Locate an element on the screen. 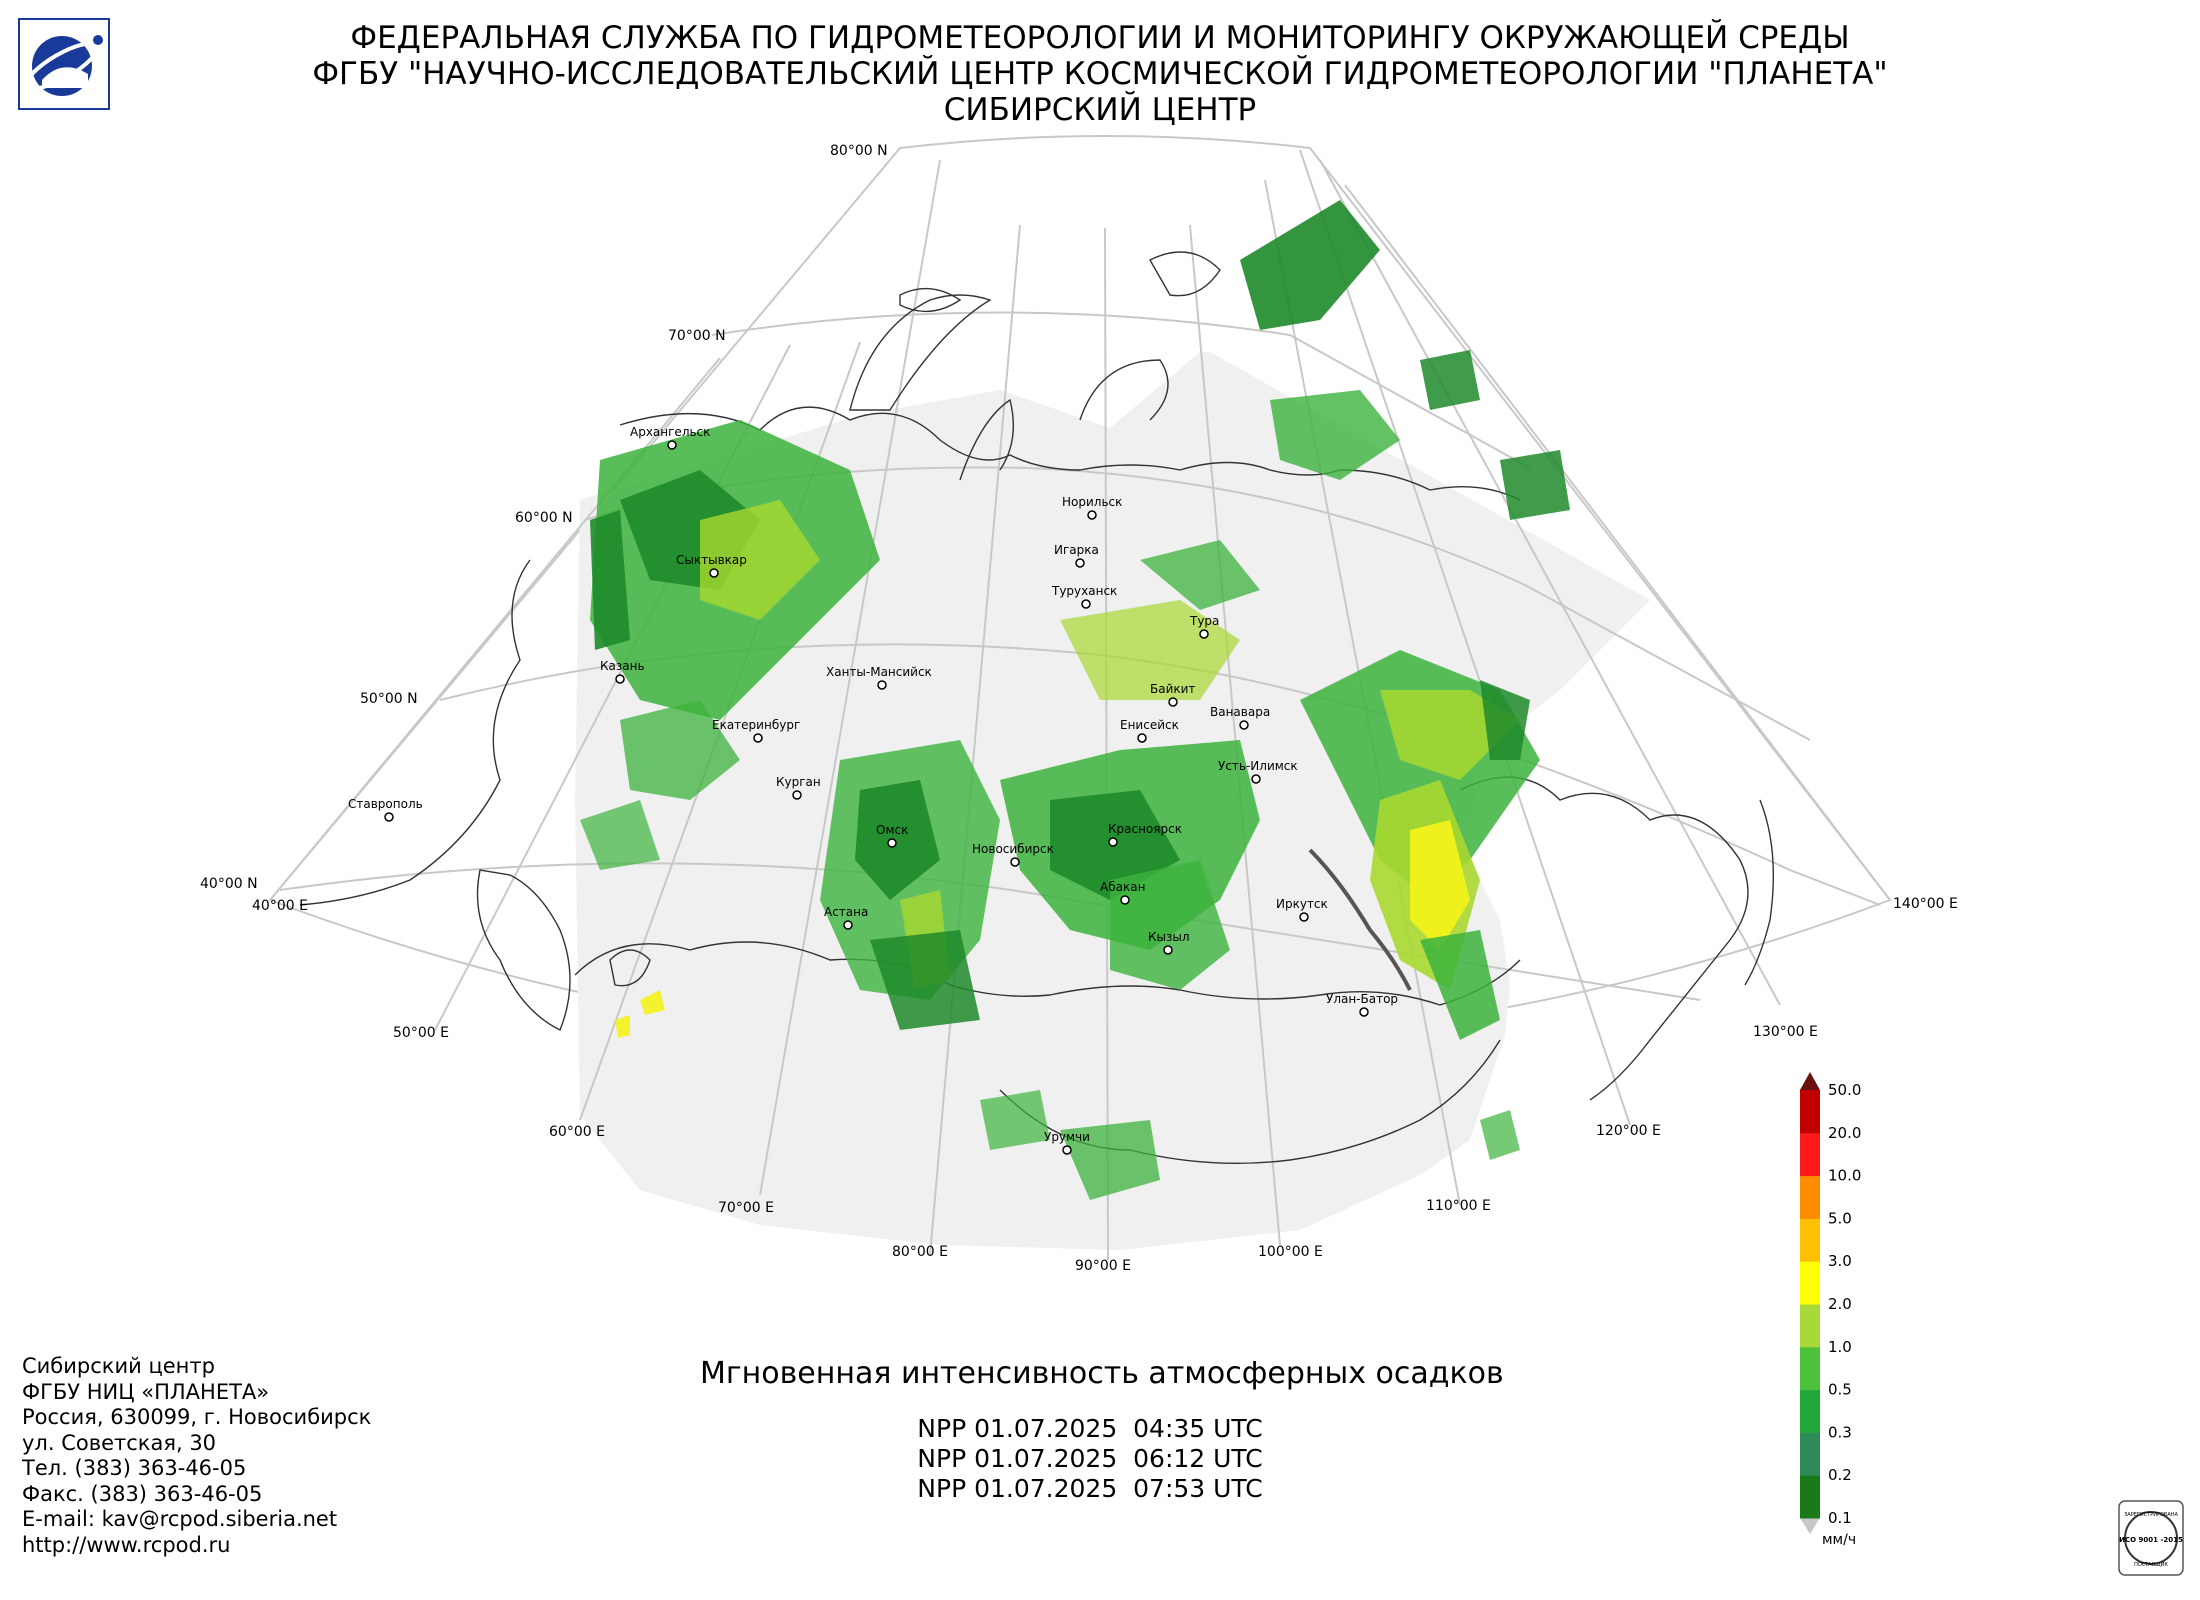  yamal is located at coordinates (987, 439).